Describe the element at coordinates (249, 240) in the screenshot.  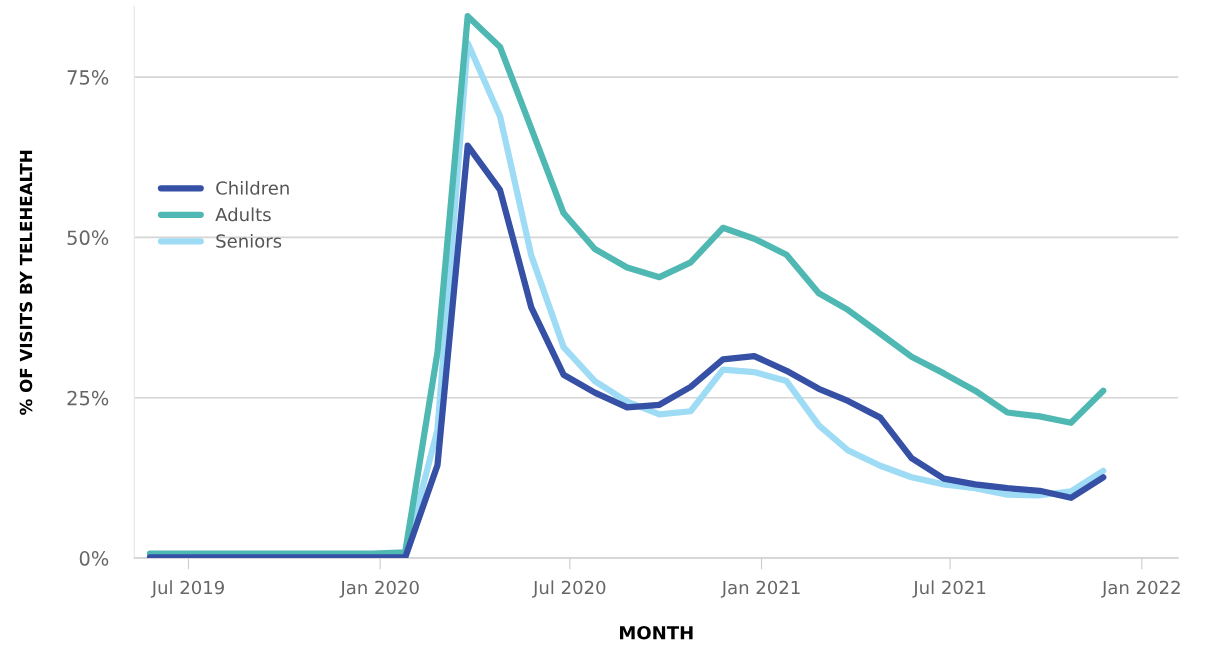
I see `legend-label: Seniors` at that location.